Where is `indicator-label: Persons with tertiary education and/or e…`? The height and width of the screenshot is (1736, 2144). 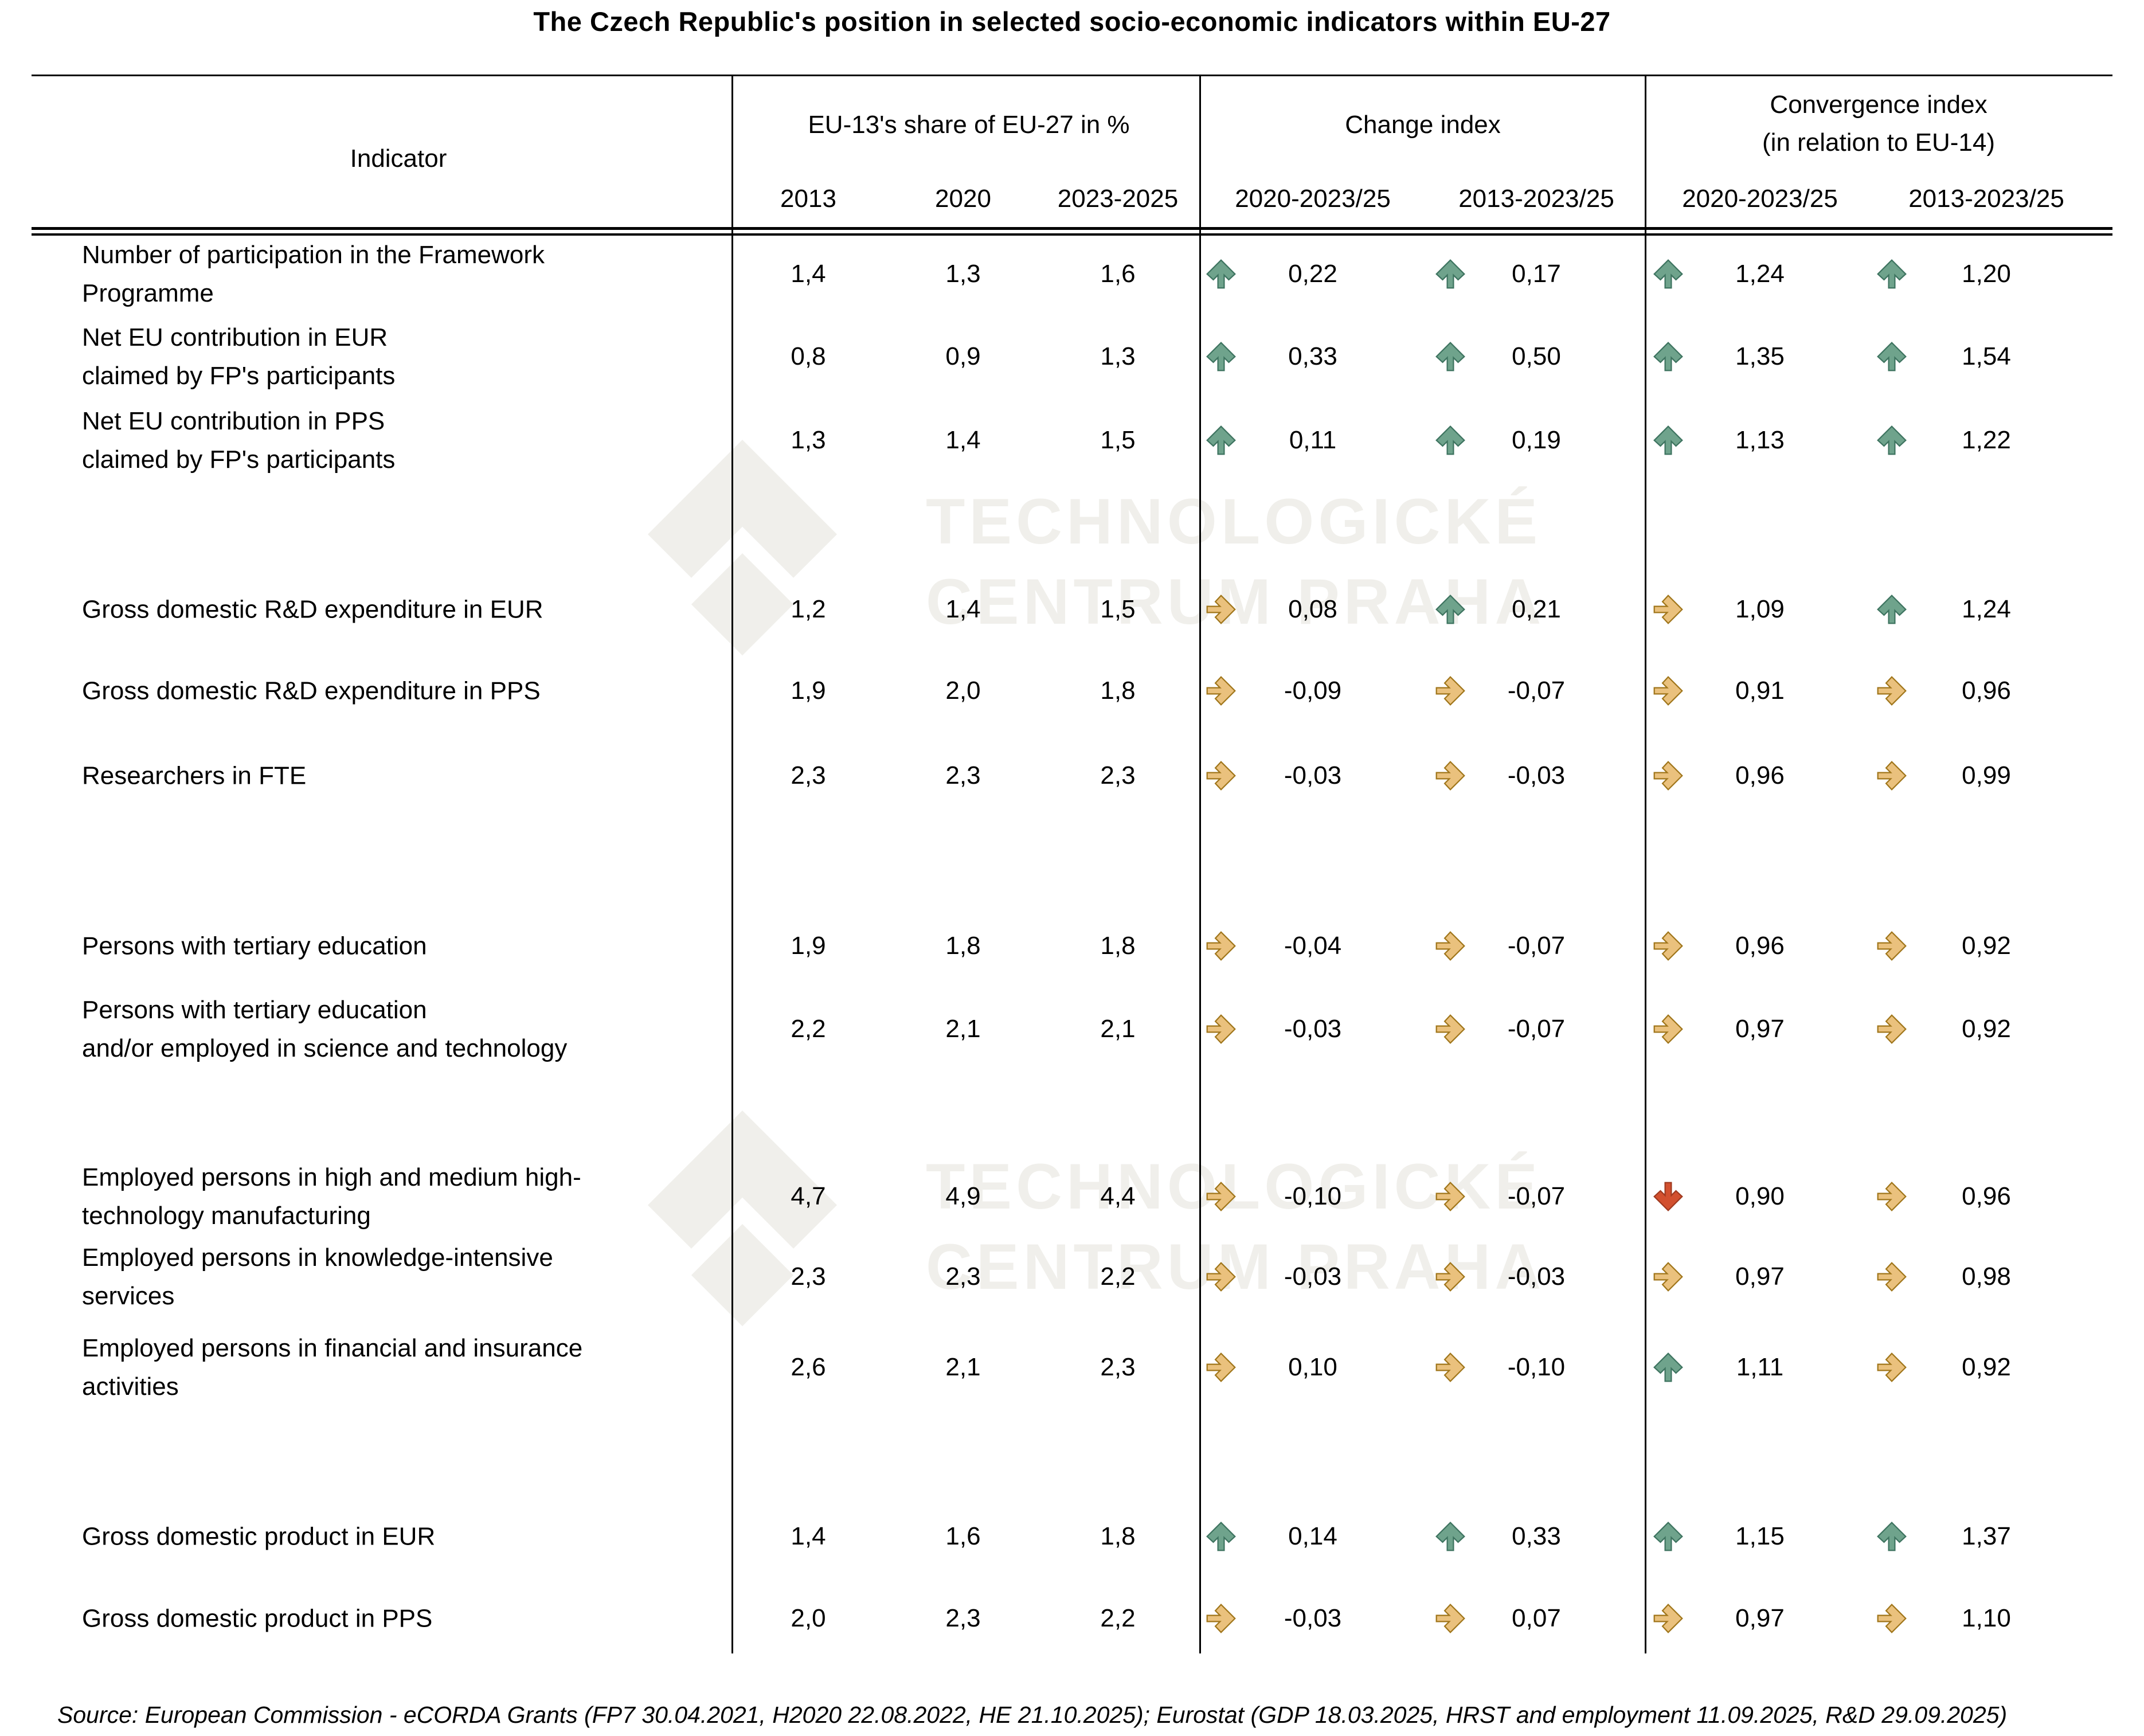
indicator-label: Persons with tertiary education and/or e… is located at coordinates (324, 1029).